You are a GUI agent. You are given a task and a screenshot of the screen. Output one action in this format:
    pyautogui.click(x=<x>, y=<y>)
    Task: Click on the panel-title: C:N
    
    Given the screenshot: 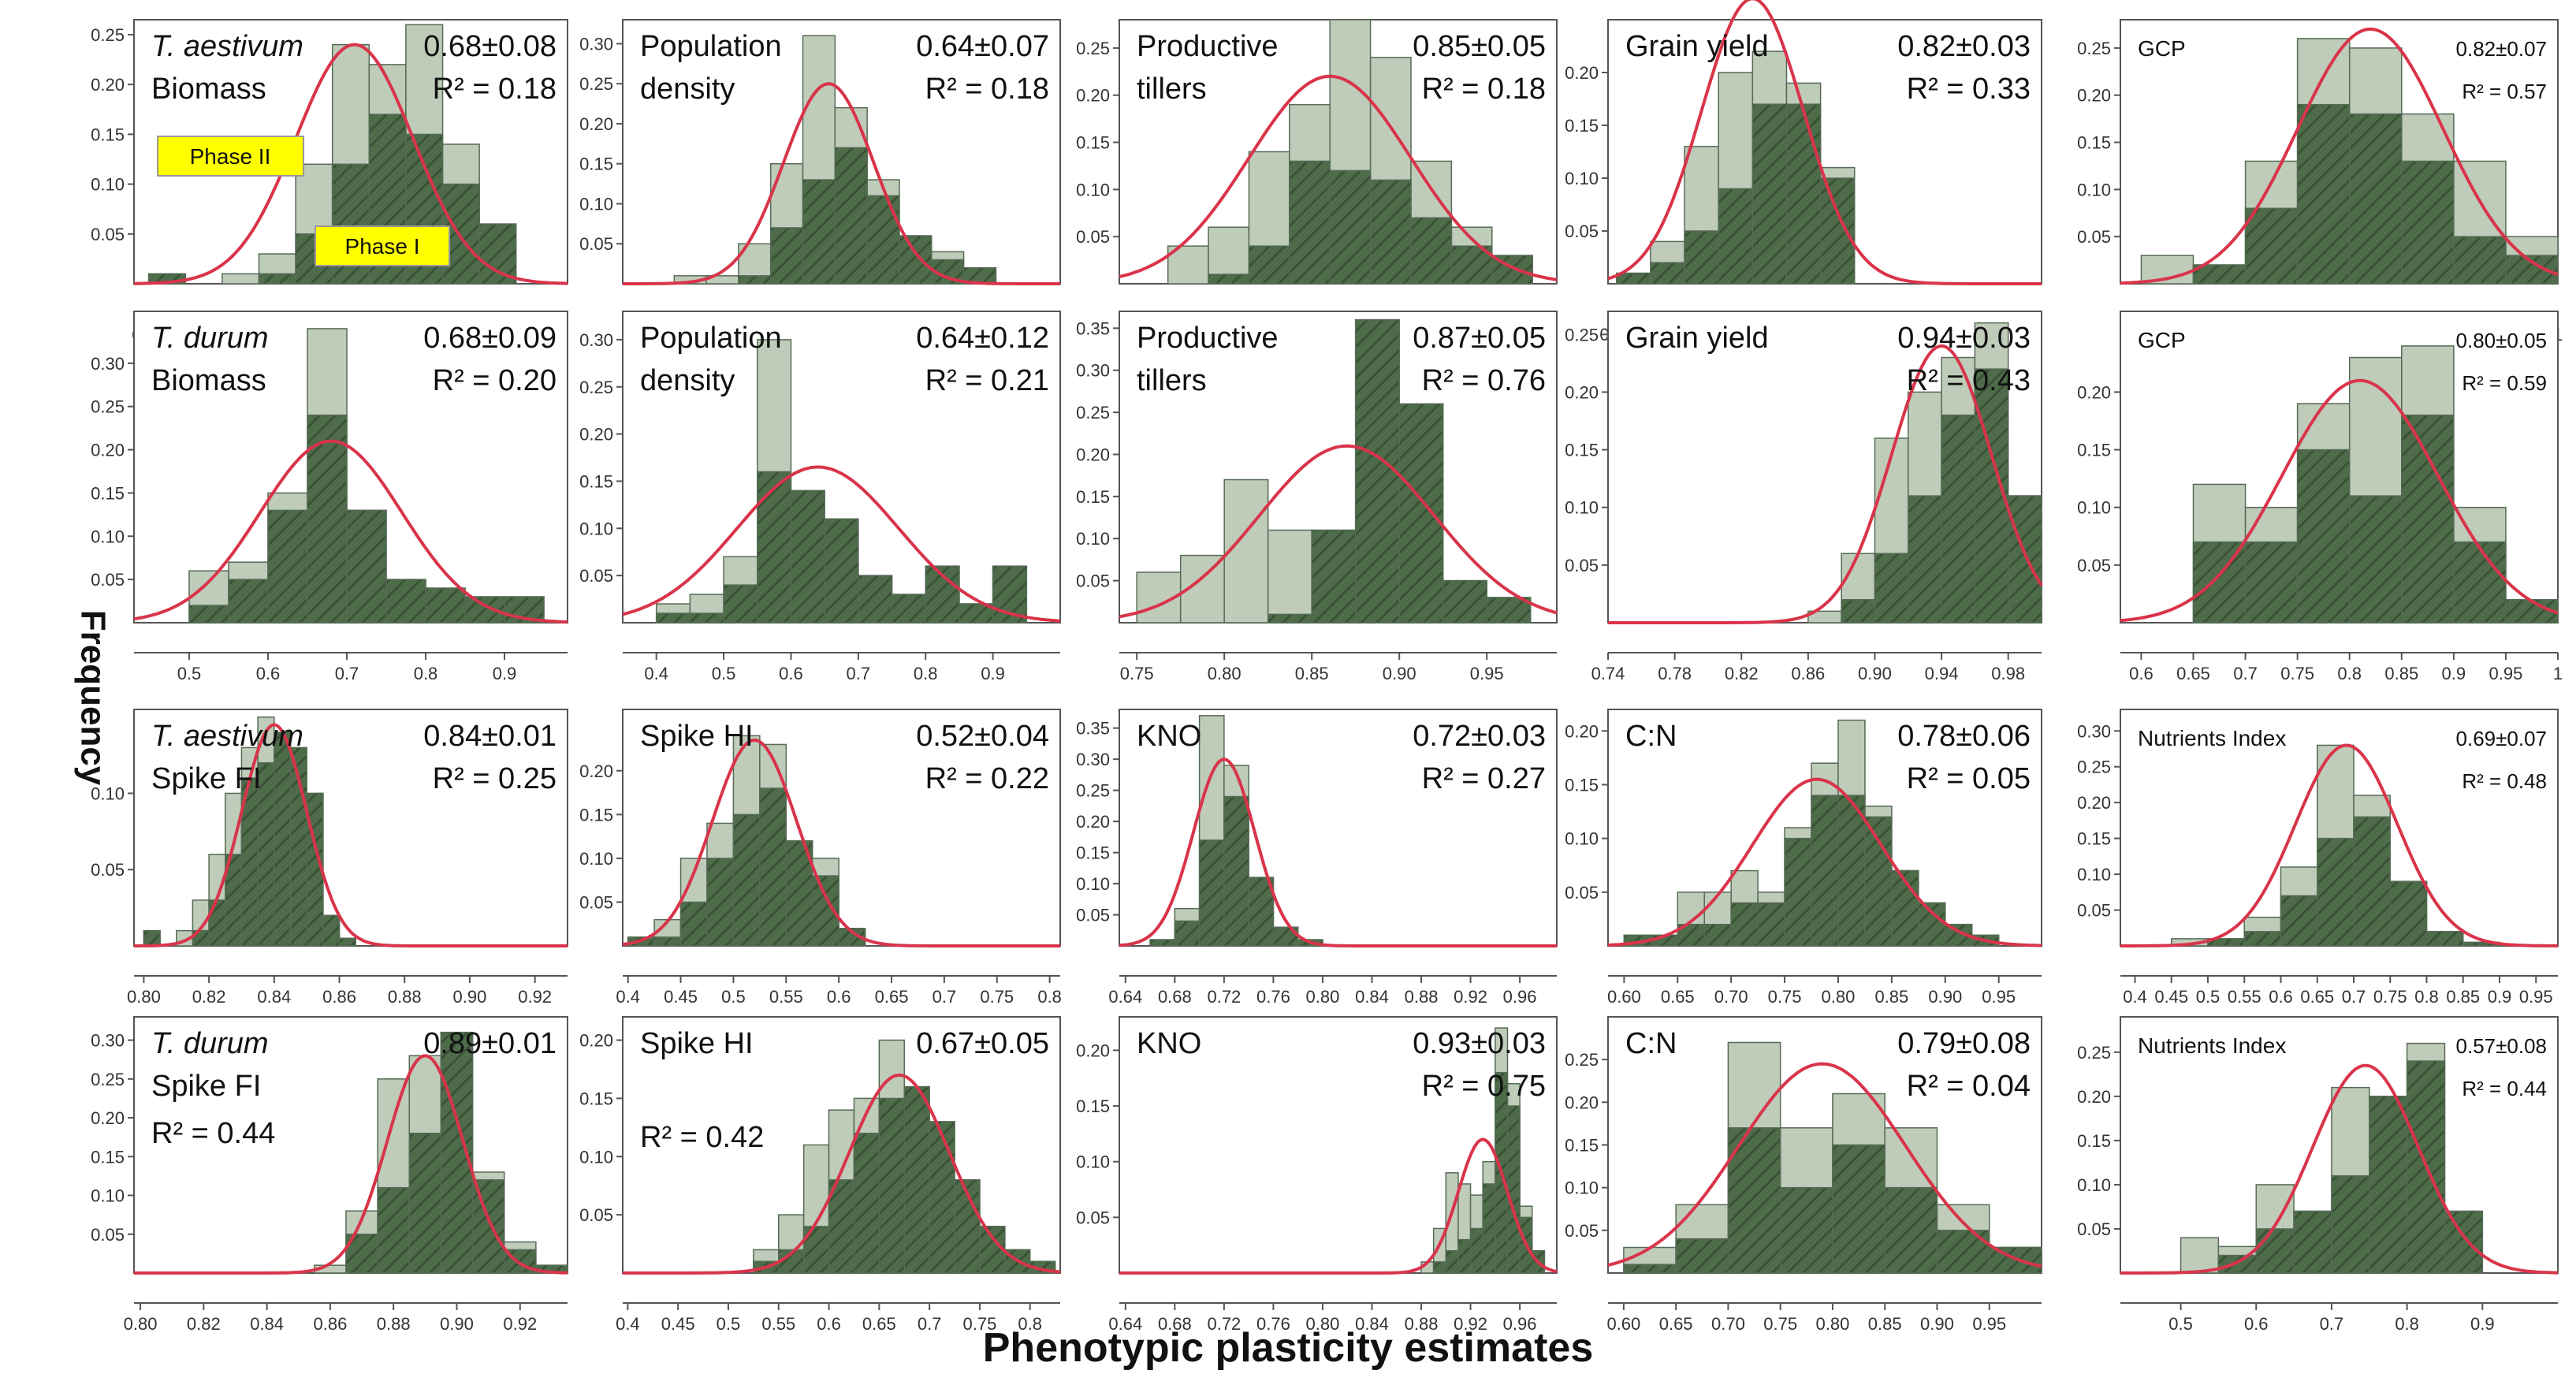 What is the action you would take?
    pyautogui.click(x=1651, y=1043)
    